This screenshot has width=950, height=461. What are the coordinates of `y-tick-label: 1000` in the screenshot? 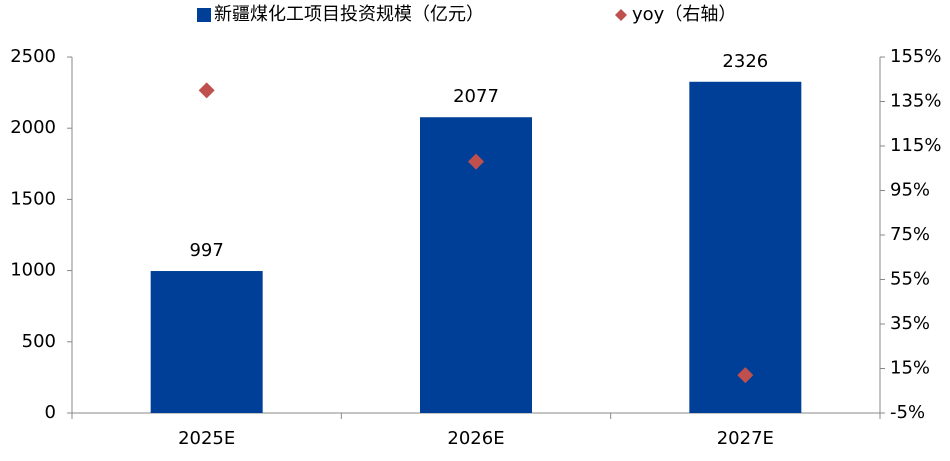 It's located at (33, 270).